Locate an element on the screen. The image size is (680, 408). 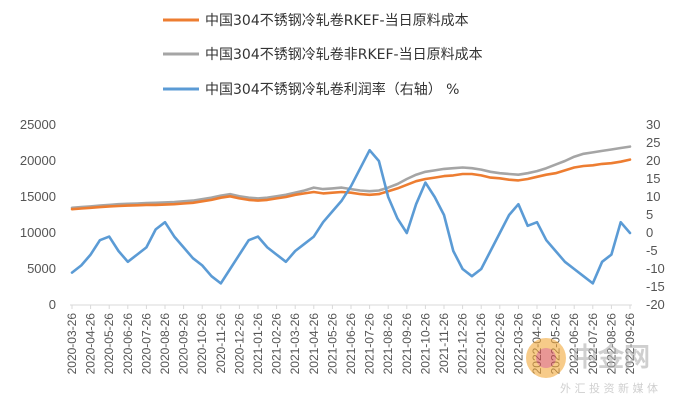
x-tick-label: 2021-06-26 is located at coordinates (351, 344).